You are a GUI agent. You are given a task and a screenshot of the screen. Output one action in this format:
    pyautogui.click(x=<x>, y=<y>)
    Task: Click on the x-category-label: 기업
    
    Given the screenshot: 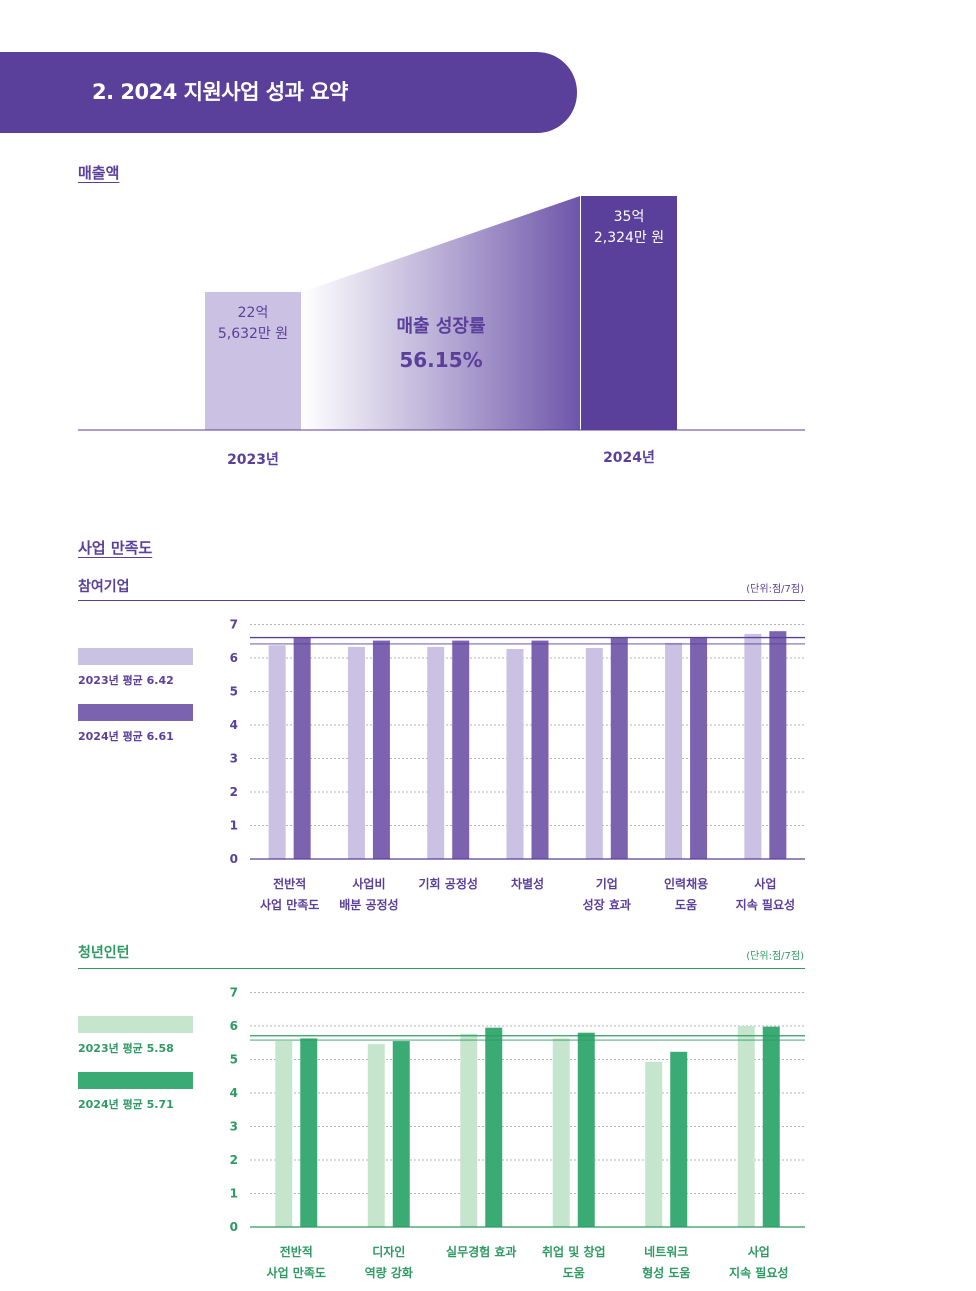 What is the action you would take?
    pyautogui.click(x=607, y=883)
    